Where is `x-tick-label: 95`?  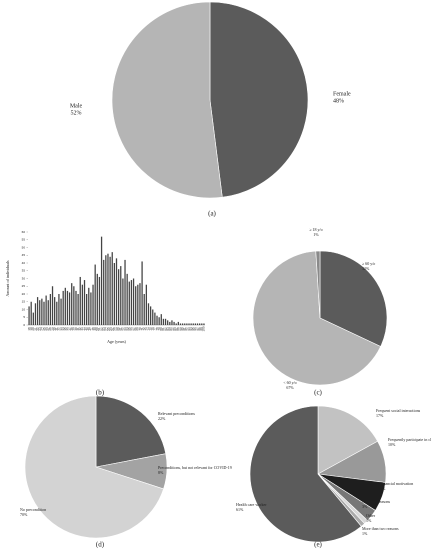 x-tick-label: 95 is located at coordinates (193, 329).